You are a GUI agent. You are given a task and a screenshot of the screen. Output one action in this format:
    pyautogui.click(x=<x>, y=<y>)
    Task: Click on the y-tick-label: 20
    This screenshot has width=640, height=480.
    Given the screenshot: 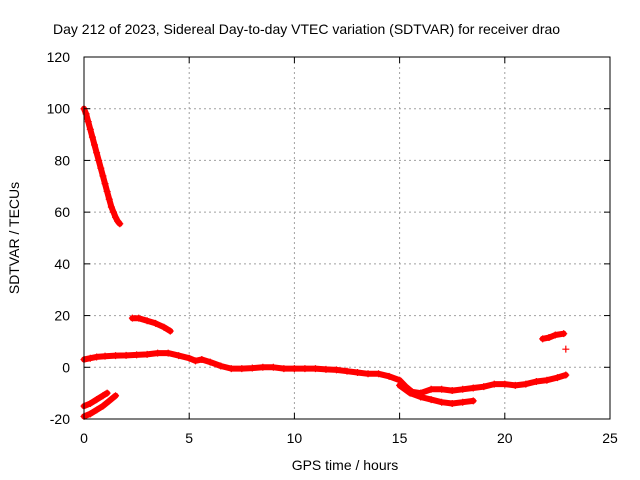 What is the action you would take?
    pyautogui.click(x=62, y=316)
    